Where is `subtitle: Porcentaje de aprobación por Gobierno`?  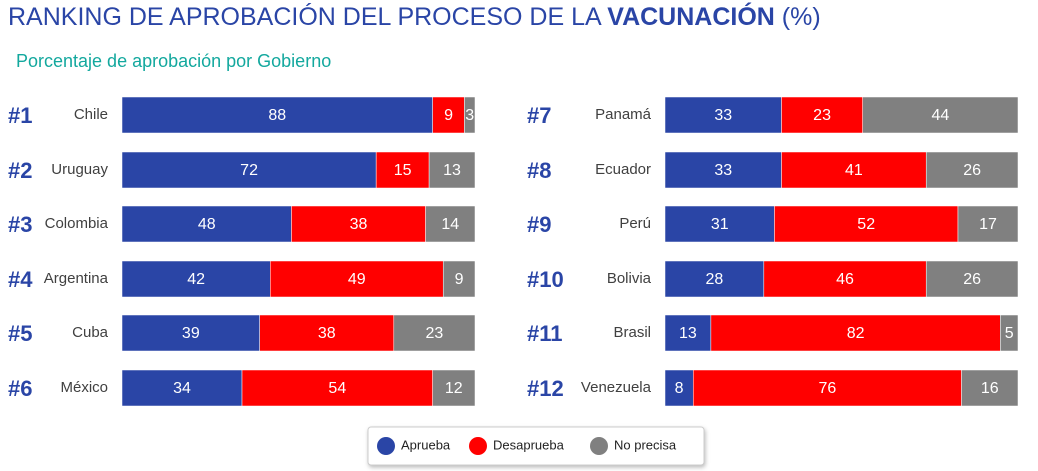
subtitle: Porcentaje de aprobación por Gobierno is located at coordinates (173, 61).